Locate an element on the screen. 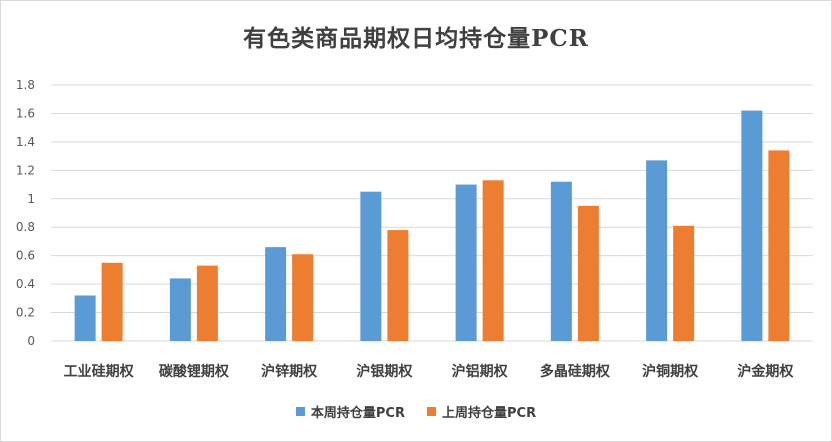  y-tick-label: 1.2 is located at coordinates (25, 170).